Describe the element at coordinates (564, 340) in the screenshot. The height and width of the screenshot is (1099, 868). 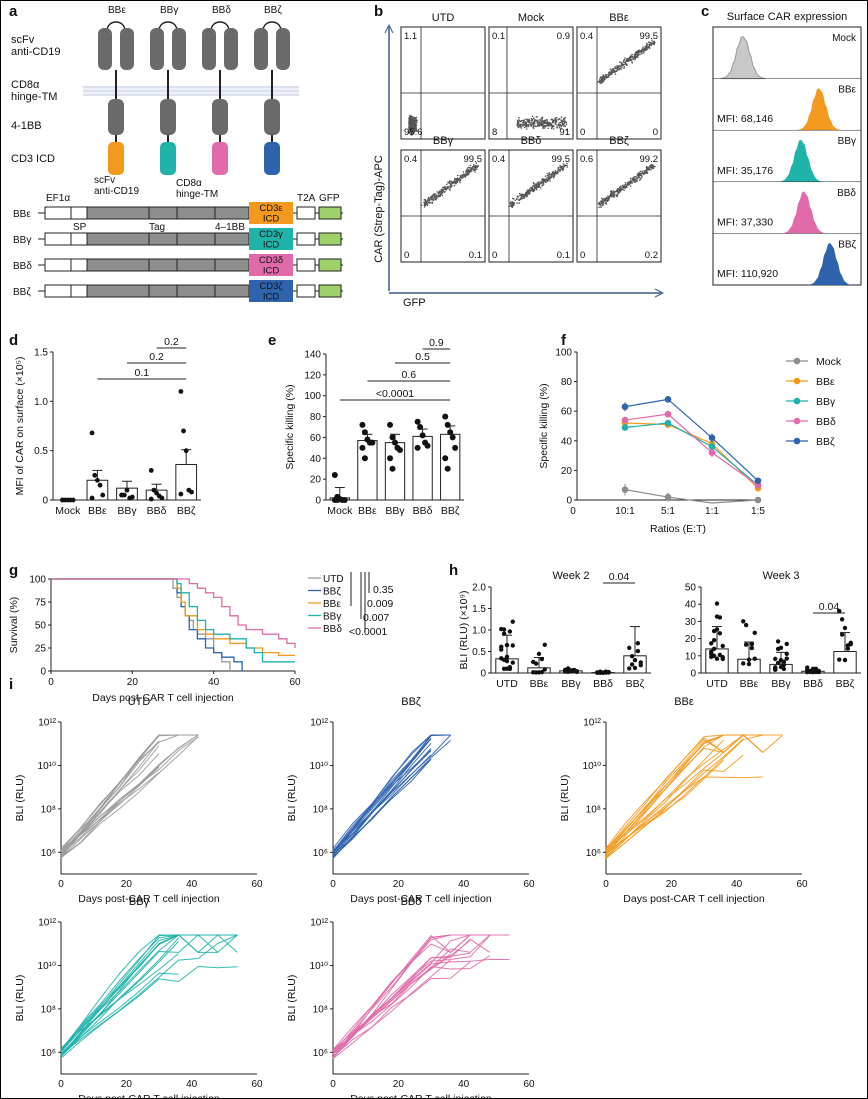
I see `panel-letter: f` at that location.